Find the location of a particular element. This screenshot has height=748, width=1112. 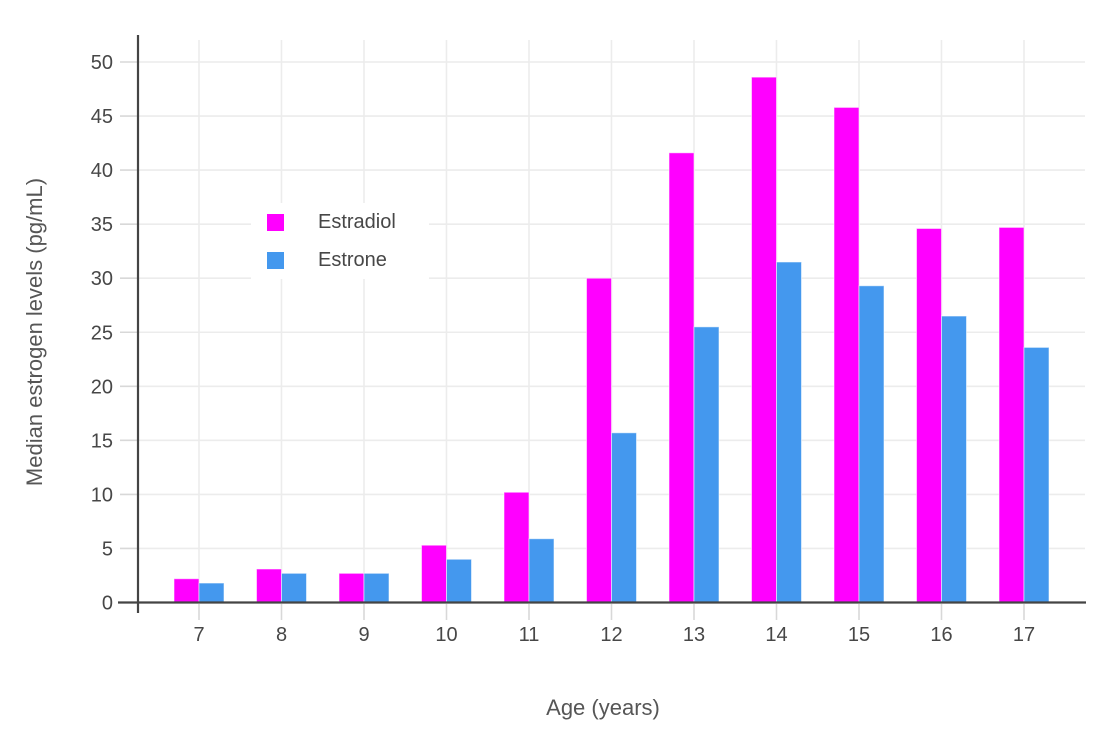

legend-label-estrone: Estrone is located at coordinates (352, 259).